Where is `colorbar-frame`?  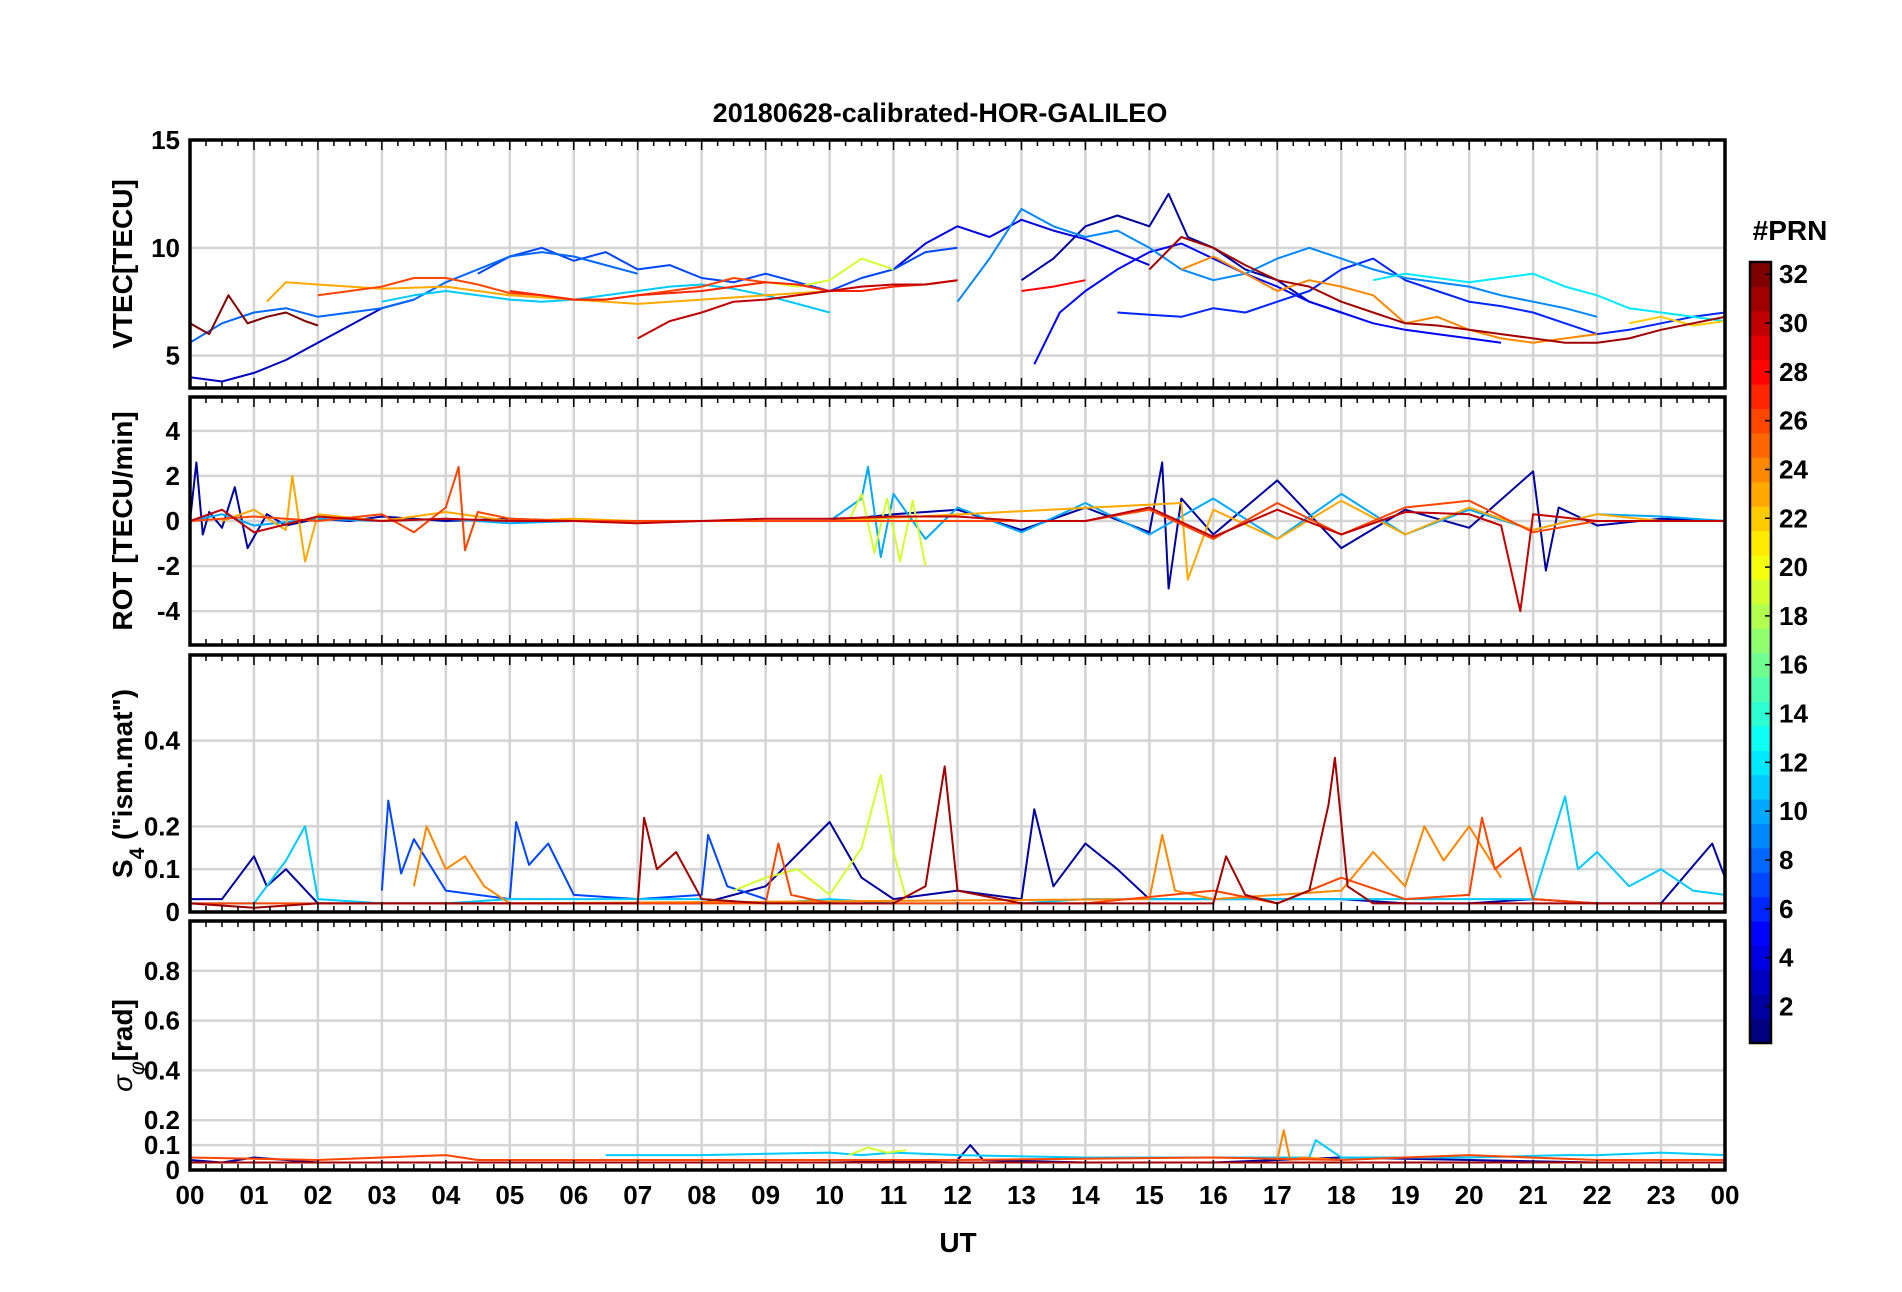 colorbar-frame is located at coordinates (1760, 652).